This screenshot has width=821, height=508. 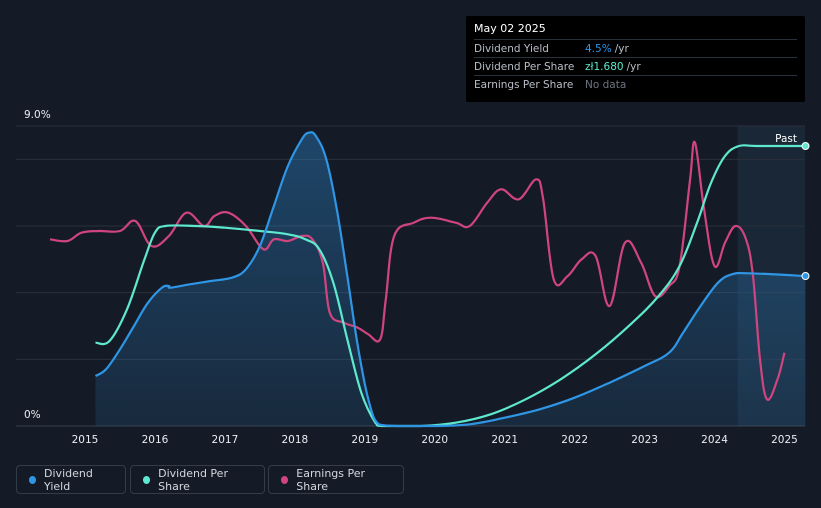 I want to click on x-tick-label: 2015, so click(x=85, y=440).